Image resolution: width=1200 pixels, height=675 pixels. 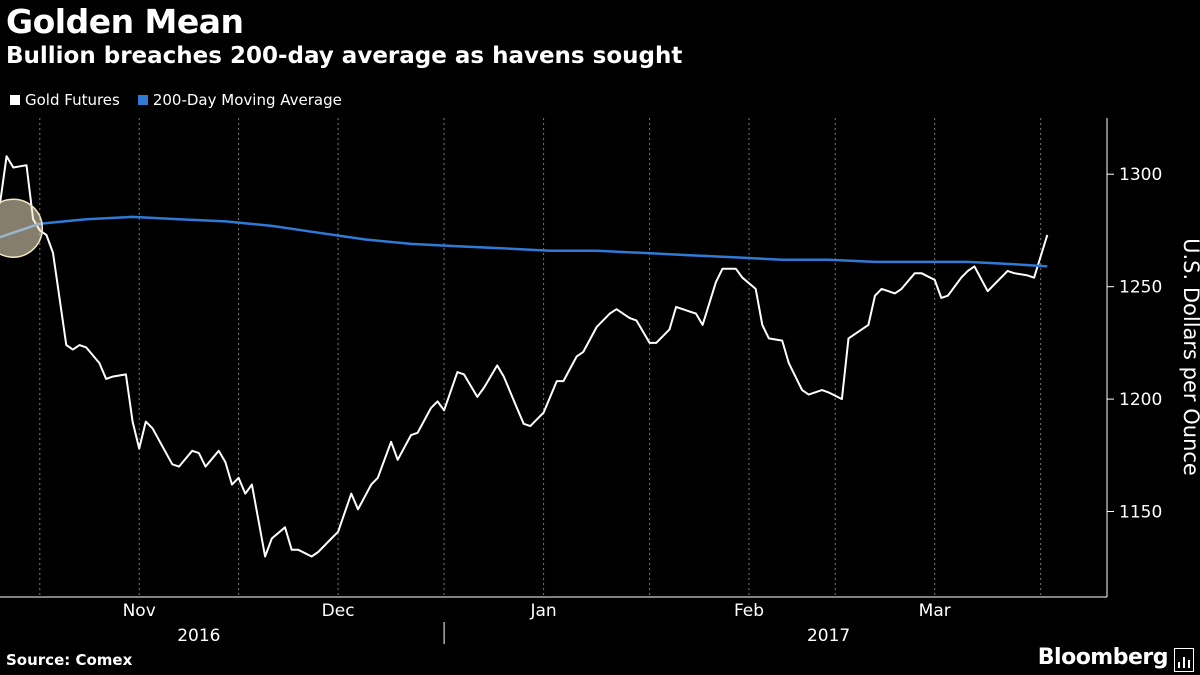 What do you see at coordinates (69, 660) in the screenshot?
I see `source-note: Source: Comex` at bounding box center [69, 660].